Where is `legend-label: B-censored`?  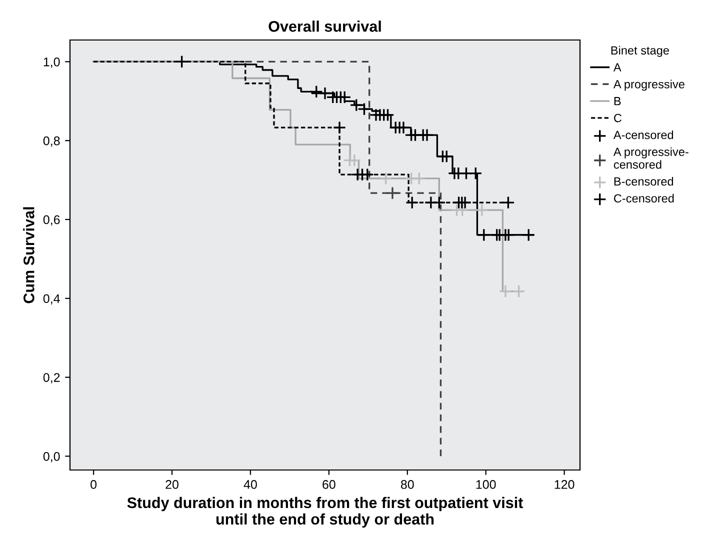 legend-label: B-censored is located at coordinates (644, 181).